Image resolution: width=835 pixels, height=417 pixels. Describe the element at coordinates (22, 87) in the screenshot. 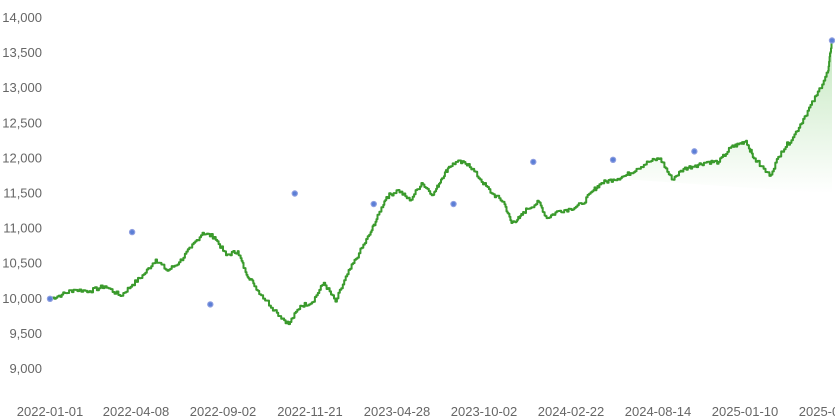

I see `y-tick-label: 13,000` at that location.